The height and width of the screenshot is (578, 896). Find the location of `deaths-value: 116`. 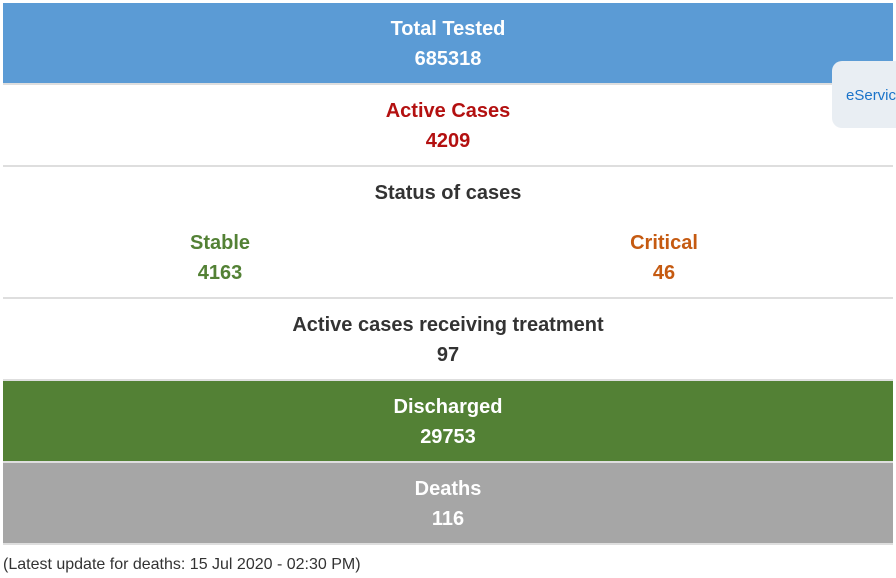

deaths-value: 116 is located at coordinates (448, 519).